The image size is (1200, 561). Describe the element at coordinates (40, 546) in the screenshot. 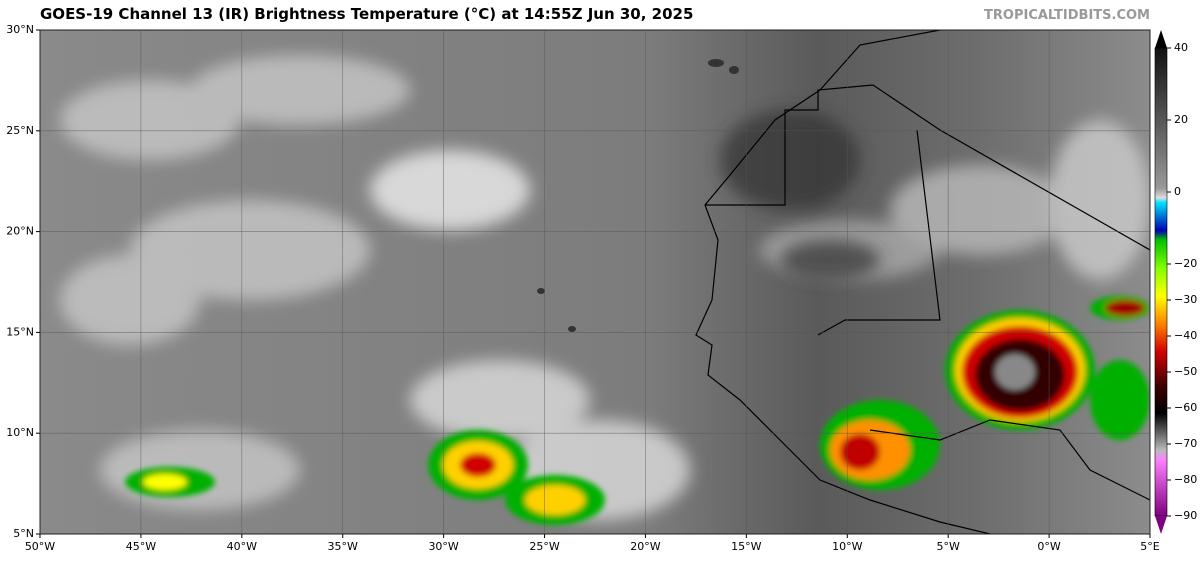

I see `x-tick-label: 50°W` at that location.